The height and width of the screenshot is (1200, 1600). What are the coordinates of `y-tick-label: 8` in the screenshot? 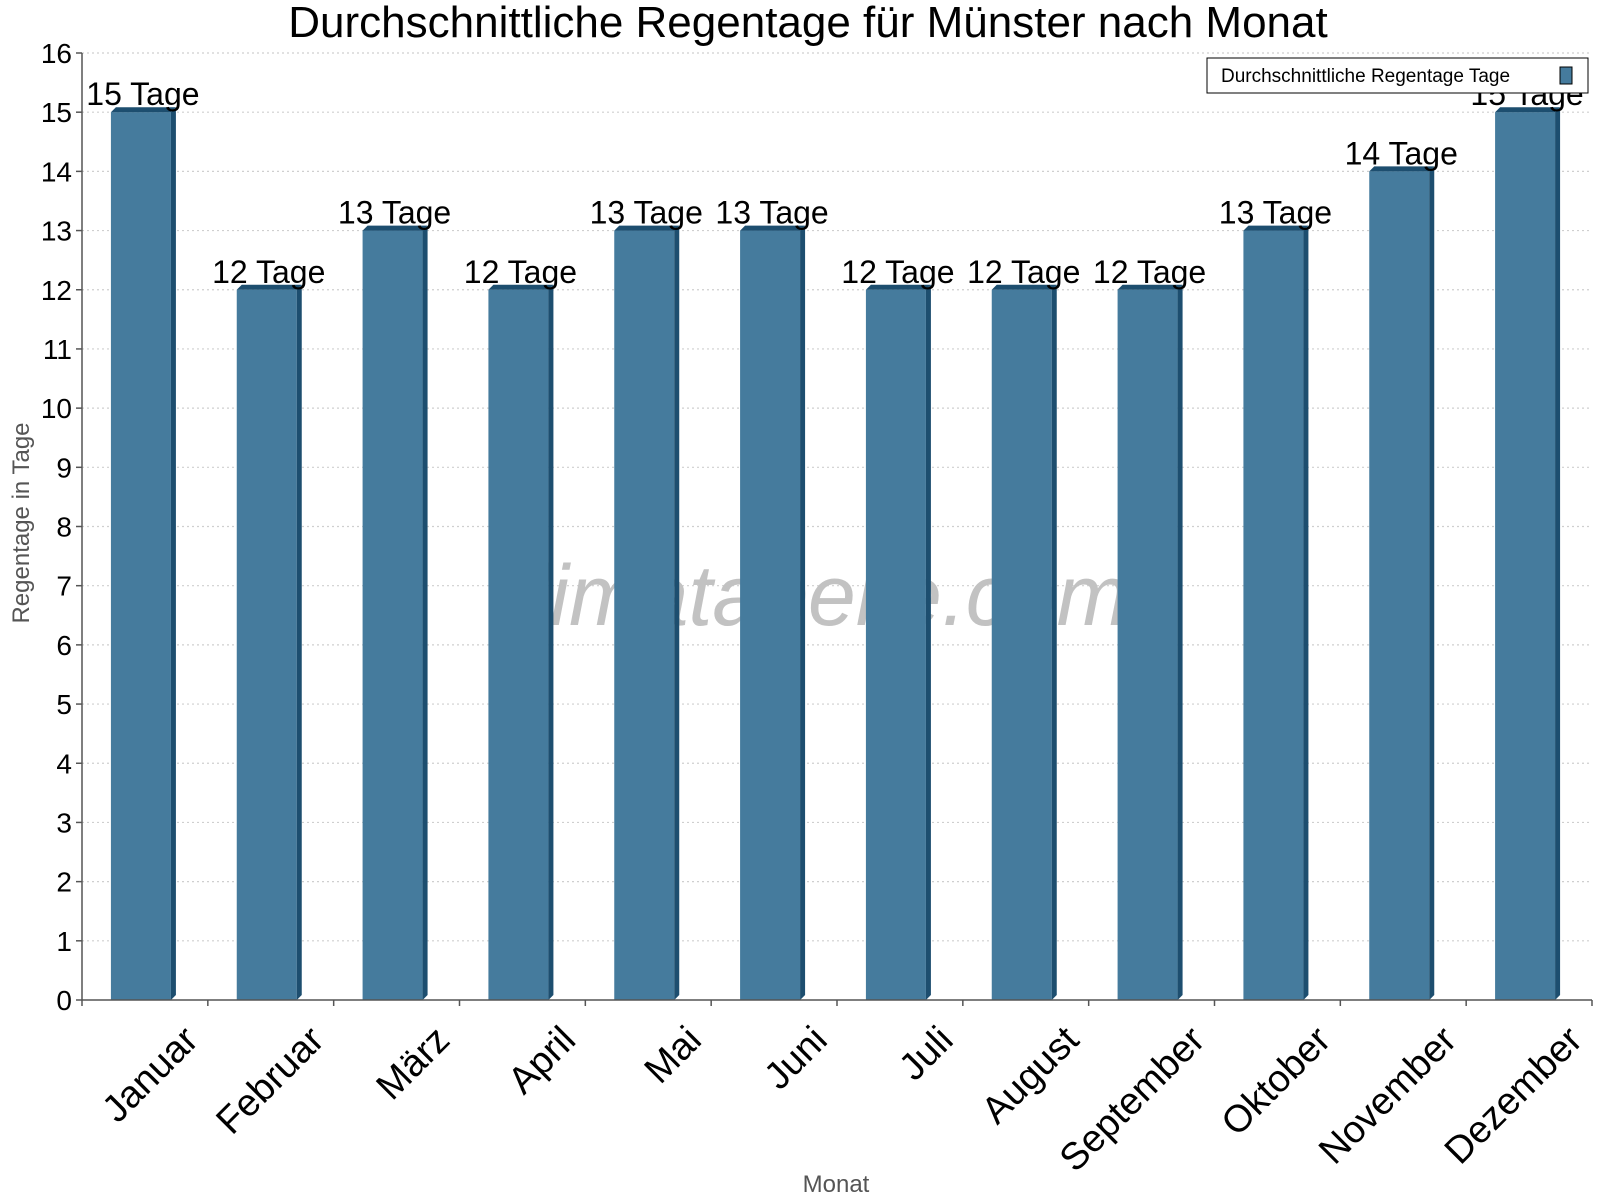 It's located at (64, 527).